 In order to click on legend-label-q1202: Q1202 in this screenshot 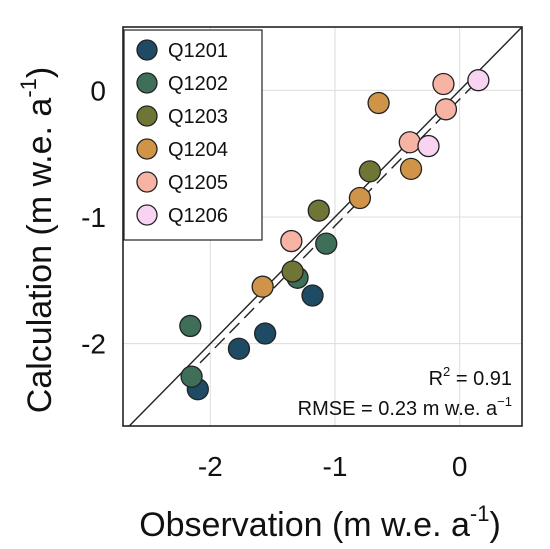, I will do `click(198, 84)`.